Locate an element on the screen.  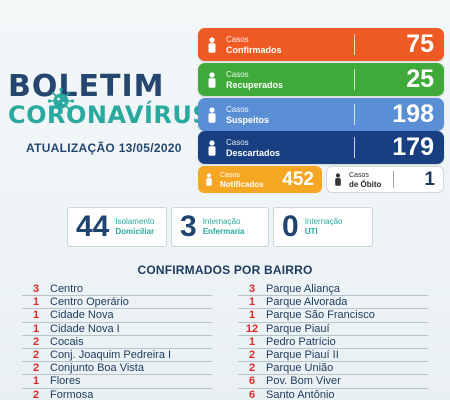
item-name: Parque União is located at coordinates (300, 368).